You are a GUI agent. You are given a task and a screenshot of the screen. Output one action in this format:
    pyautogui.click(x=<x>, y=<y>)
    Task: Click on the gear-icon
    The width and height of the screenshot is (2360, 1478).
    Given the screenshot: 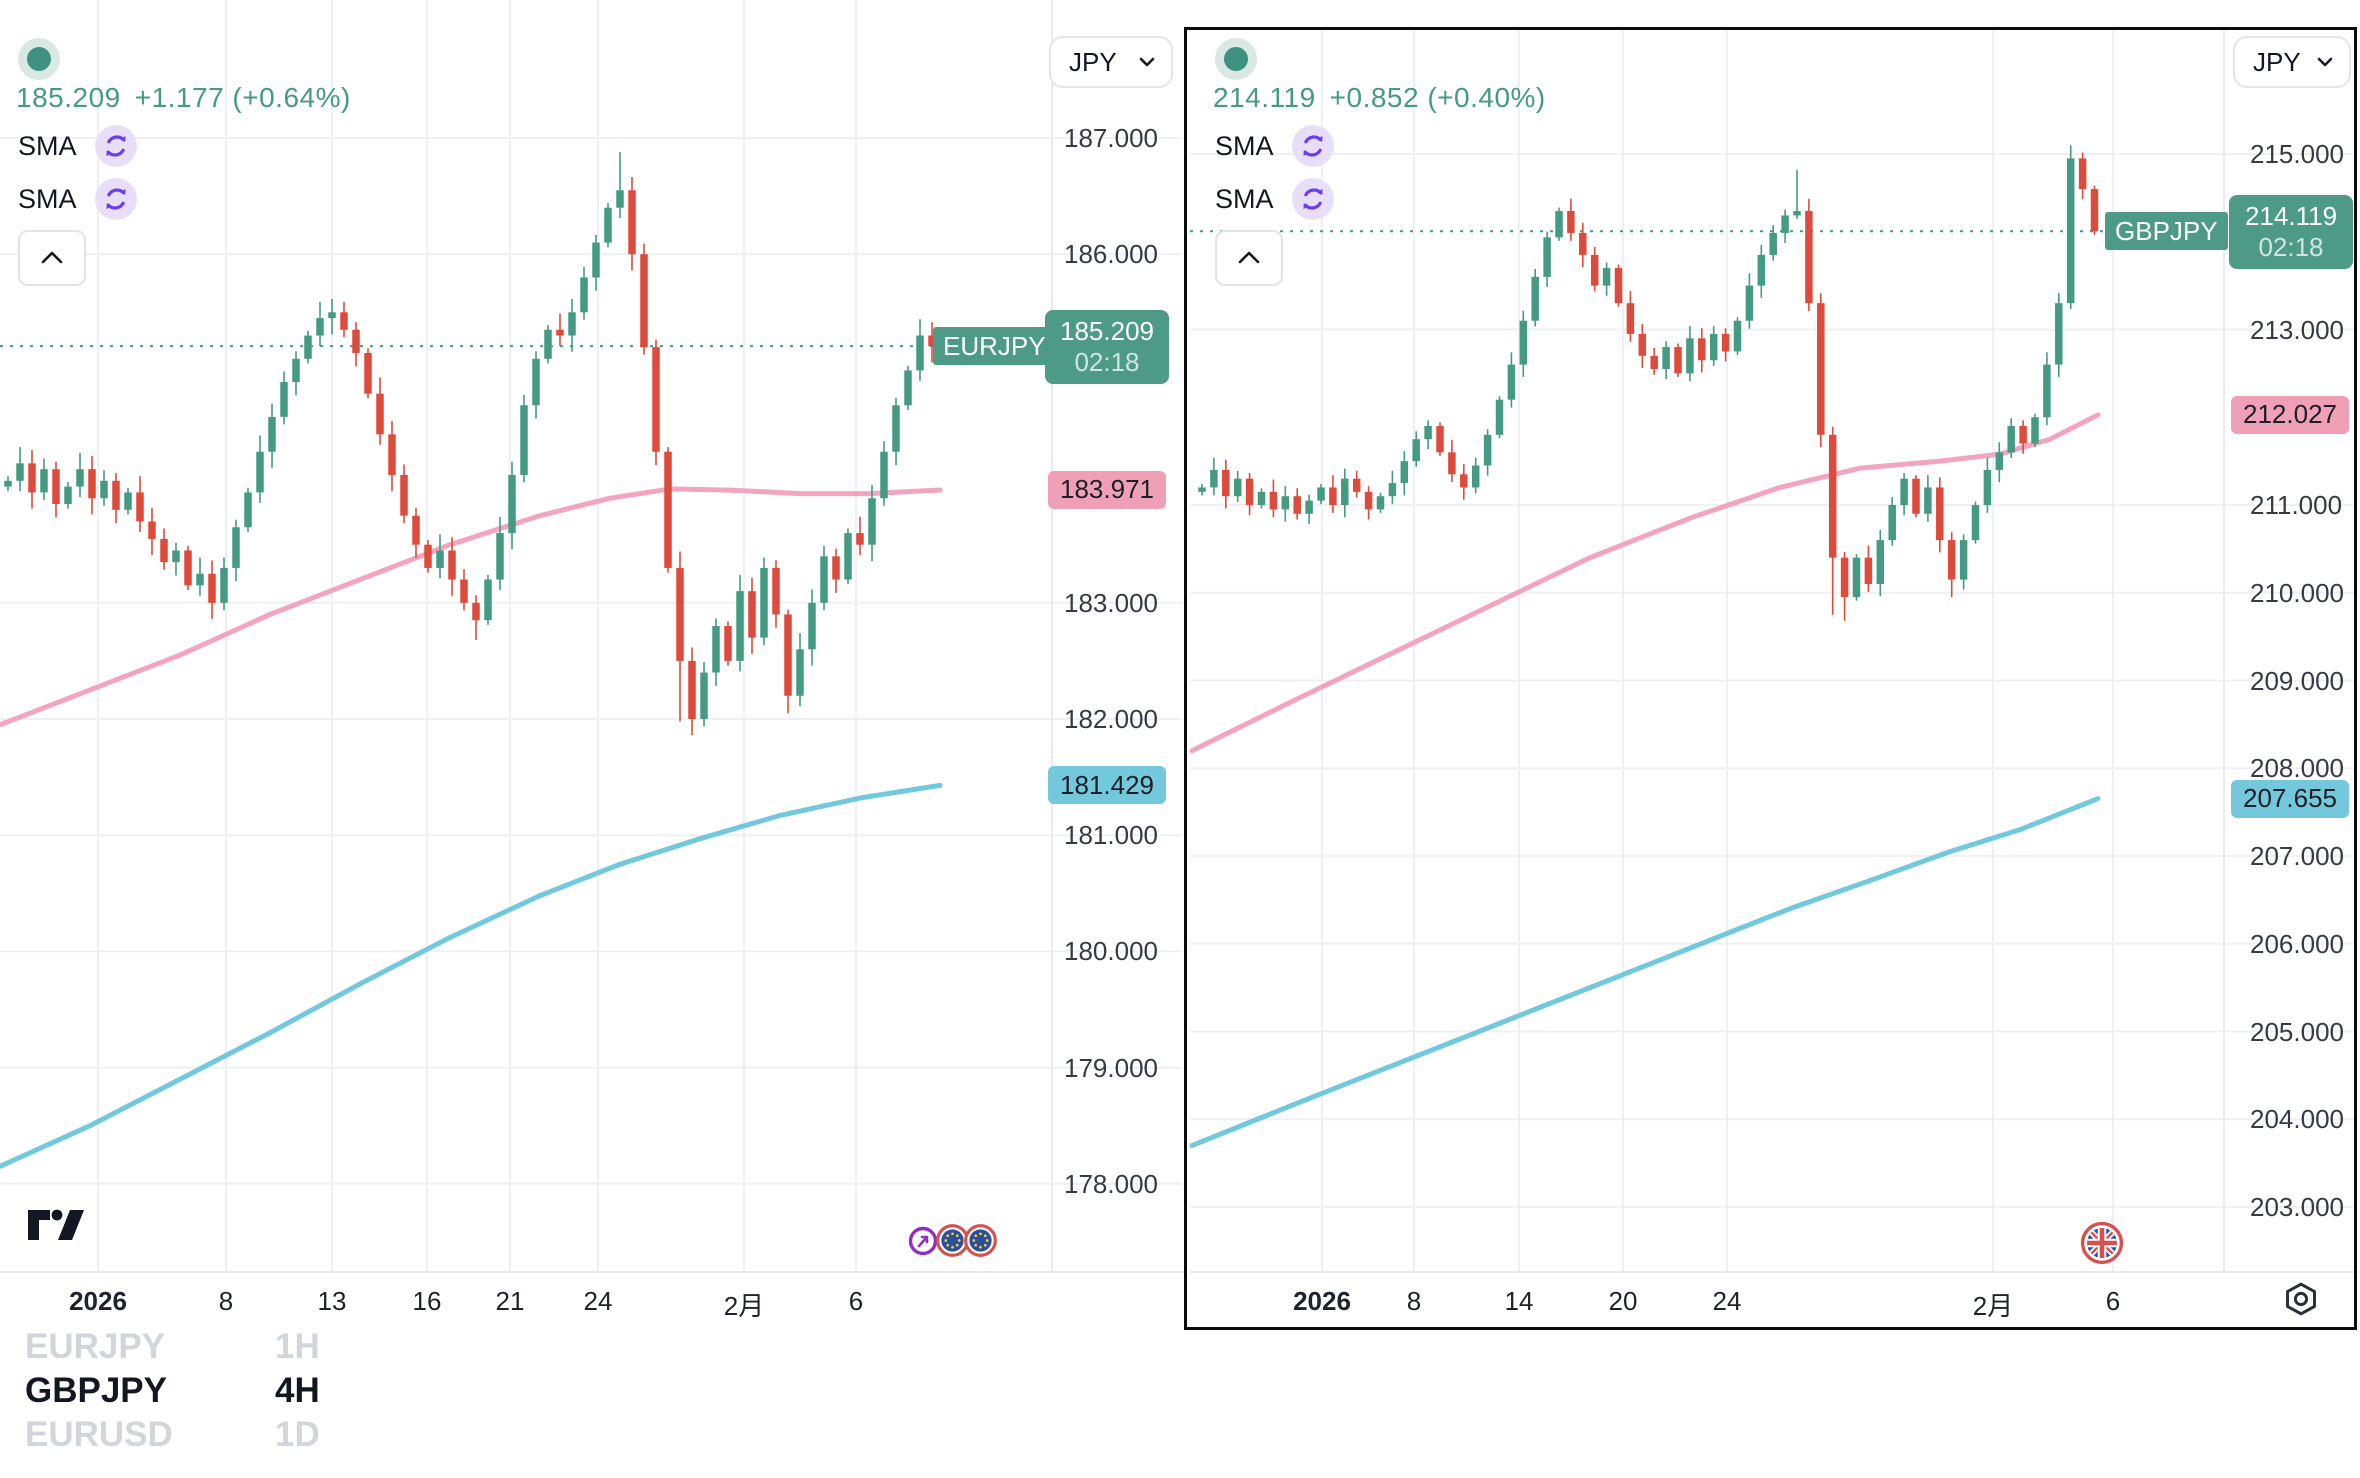 What is the action you would take?
    pyautogui.click(x=2301, y=1299)
    